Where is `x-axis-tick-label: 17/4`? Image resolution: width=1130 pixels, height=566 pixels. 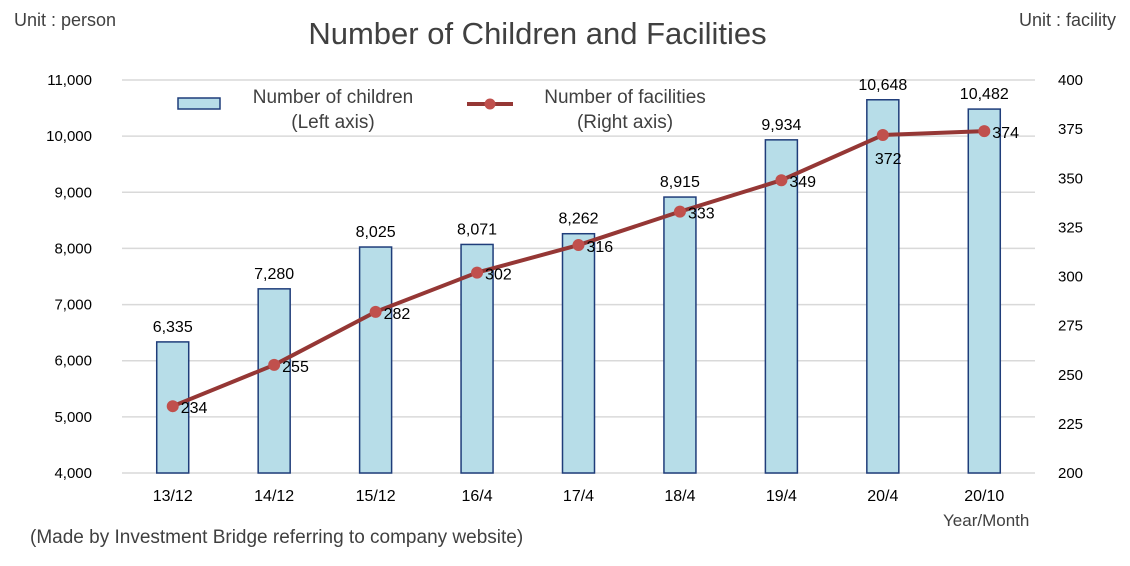
x-axis-tick-label: 17/4 is located at coordinates (578, 496).